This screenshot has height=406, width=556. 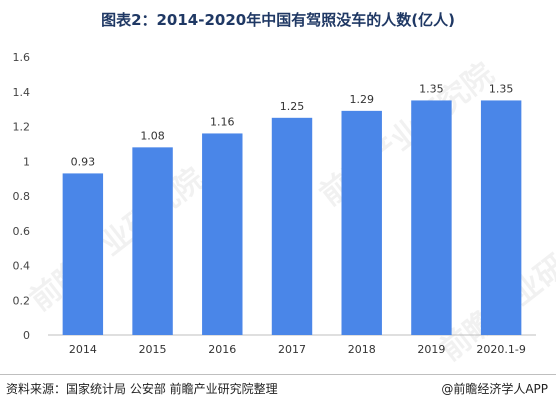 What do you see at coordinates (292, 106) in the screenshot?
I see `data-label: 1.25` at bounding box center [292, 106].